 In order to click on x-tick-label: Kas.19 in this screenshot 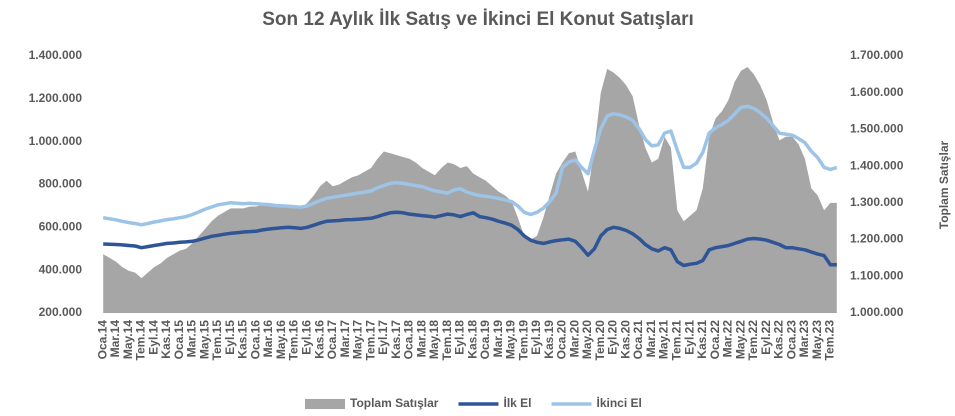, I will do `click(549, 339)`.